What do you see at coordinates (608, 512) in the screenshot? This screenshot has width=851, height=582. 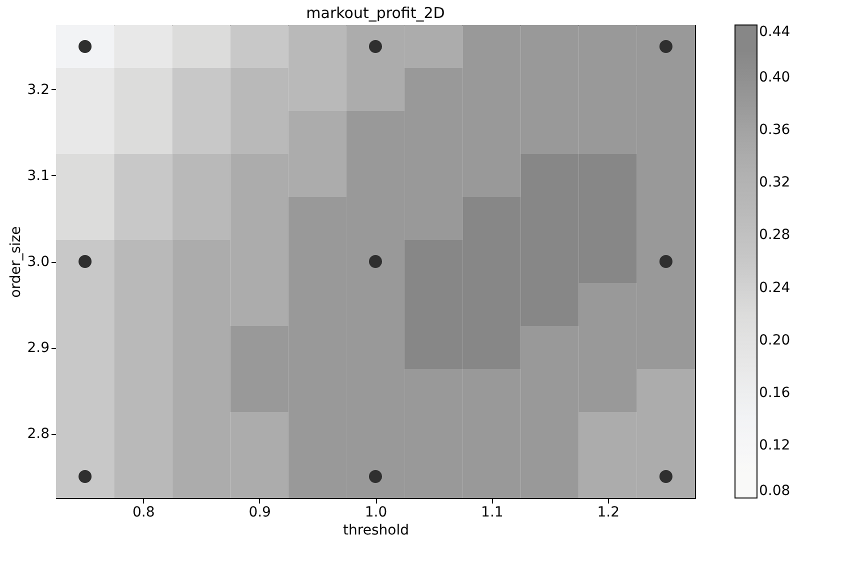 I see `x-tick-label: 1.2` at bounding box center [608, 512].